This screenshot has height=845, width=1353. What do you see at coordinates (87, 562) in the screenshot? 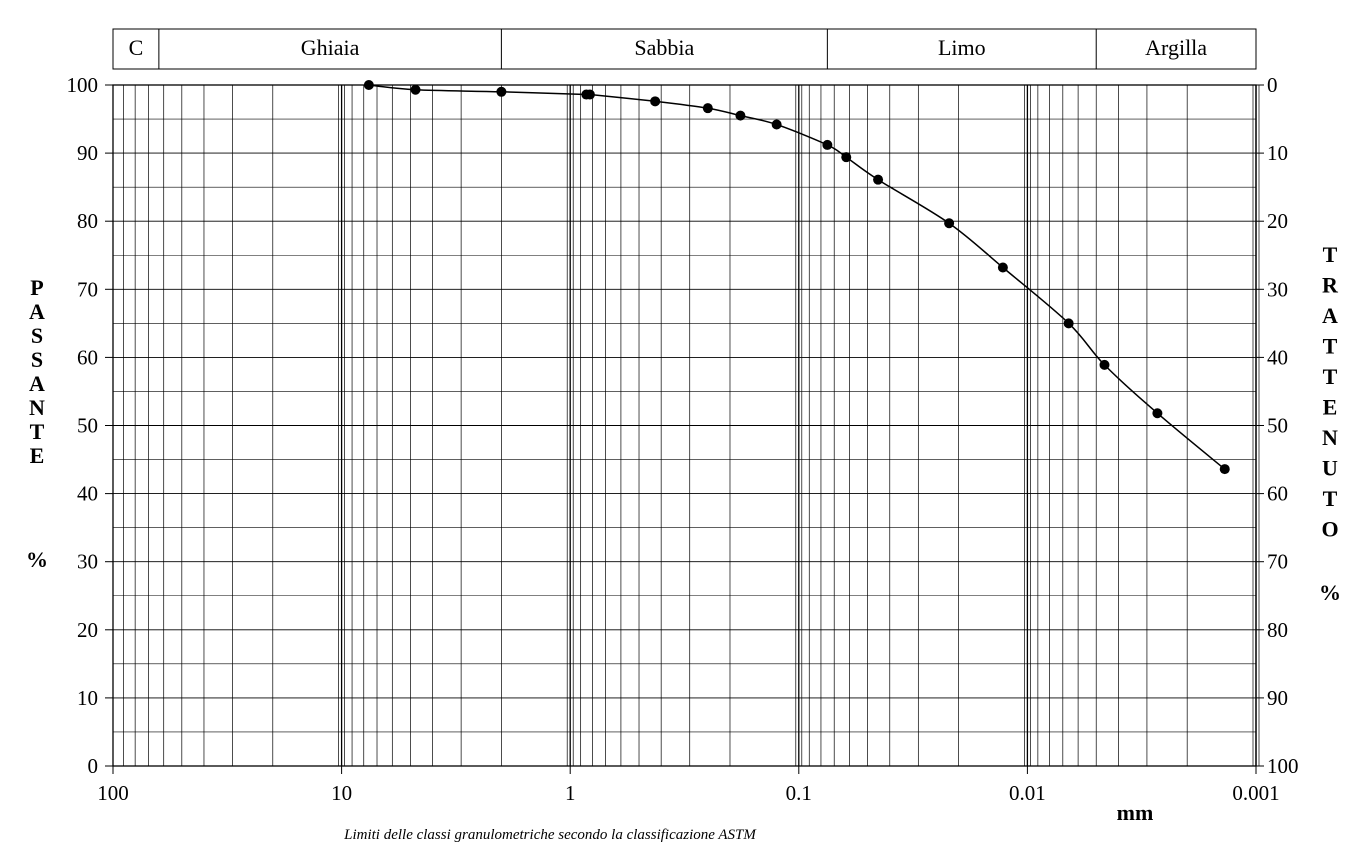
I see `y-left-tick-label: 30` at bounding box center [87, 562].